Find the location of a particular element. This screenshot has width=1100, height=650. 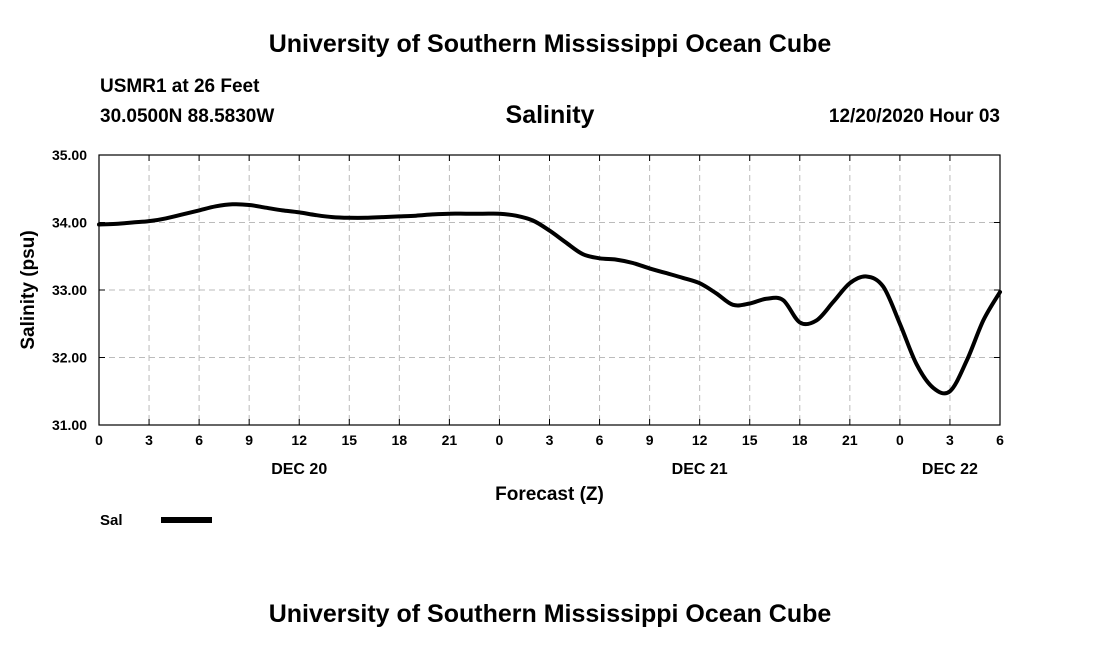

y-tick-label: 33.00 is located at coordinates (69, 290).